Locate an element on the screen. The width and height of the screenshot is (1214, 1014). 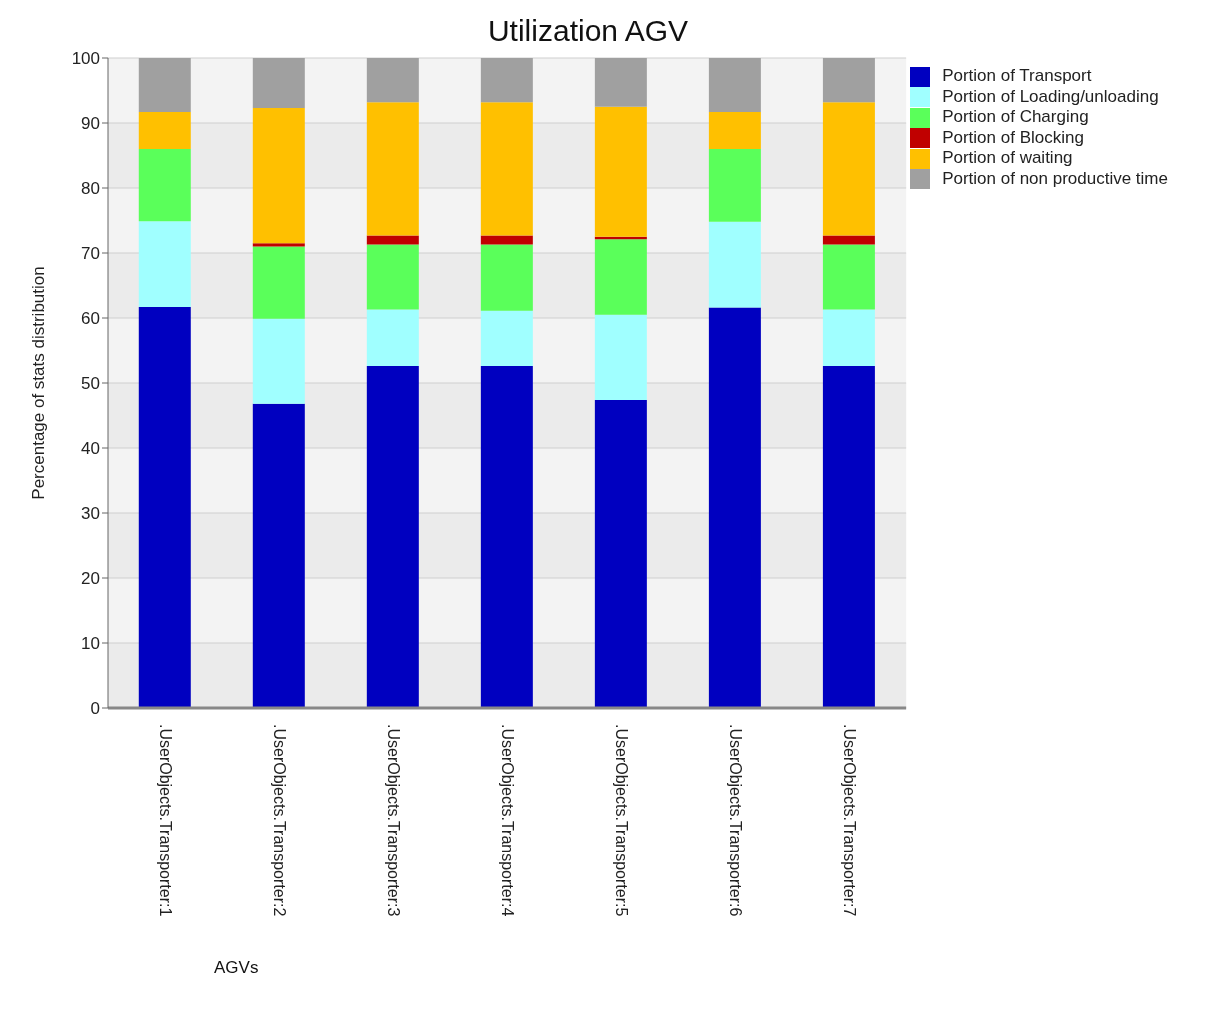
y-tick-label: 60 is located at coordinates (90, 319).